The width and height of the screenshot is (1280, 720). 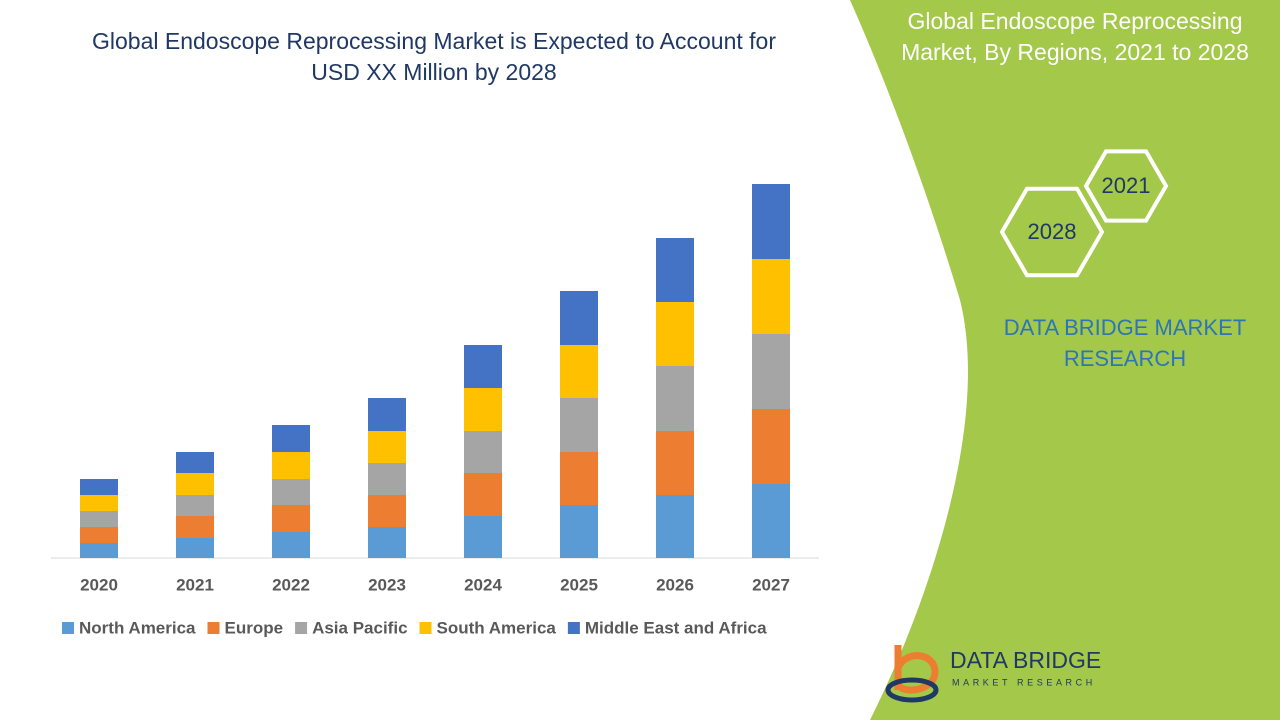 I want to click on logo-text: DATA BRIDGE, so click(x=1025, y=660).